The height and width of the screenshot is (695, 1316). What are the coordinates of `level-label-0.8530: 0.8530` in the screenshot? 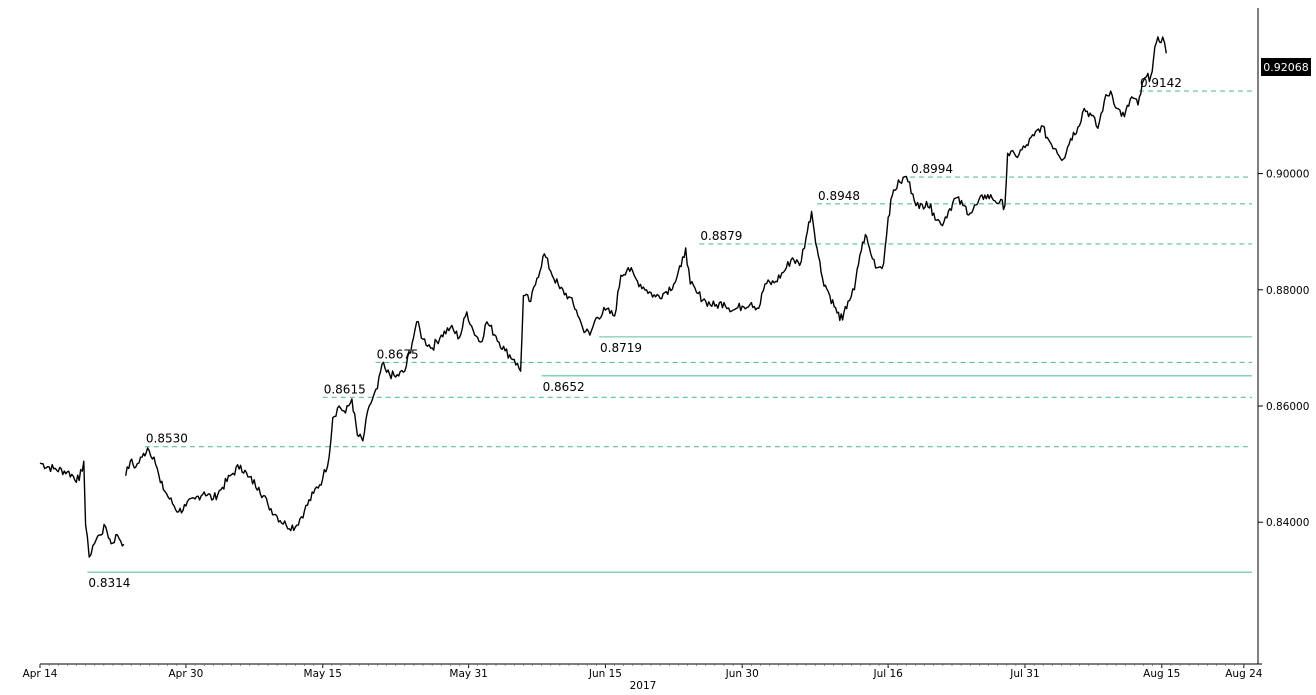 It's located at (167, 439).